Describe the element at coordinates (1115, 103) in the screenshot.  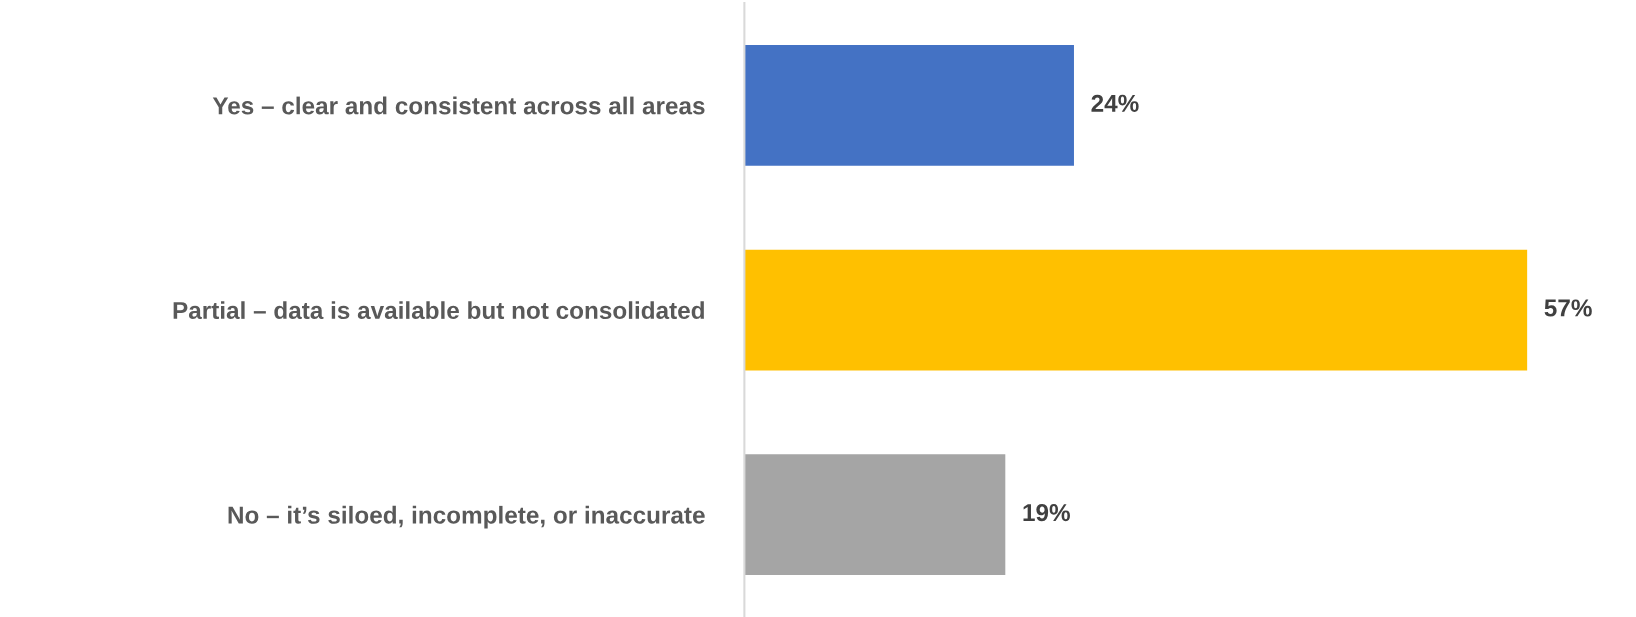
I see `data-label: 24%` at that location.